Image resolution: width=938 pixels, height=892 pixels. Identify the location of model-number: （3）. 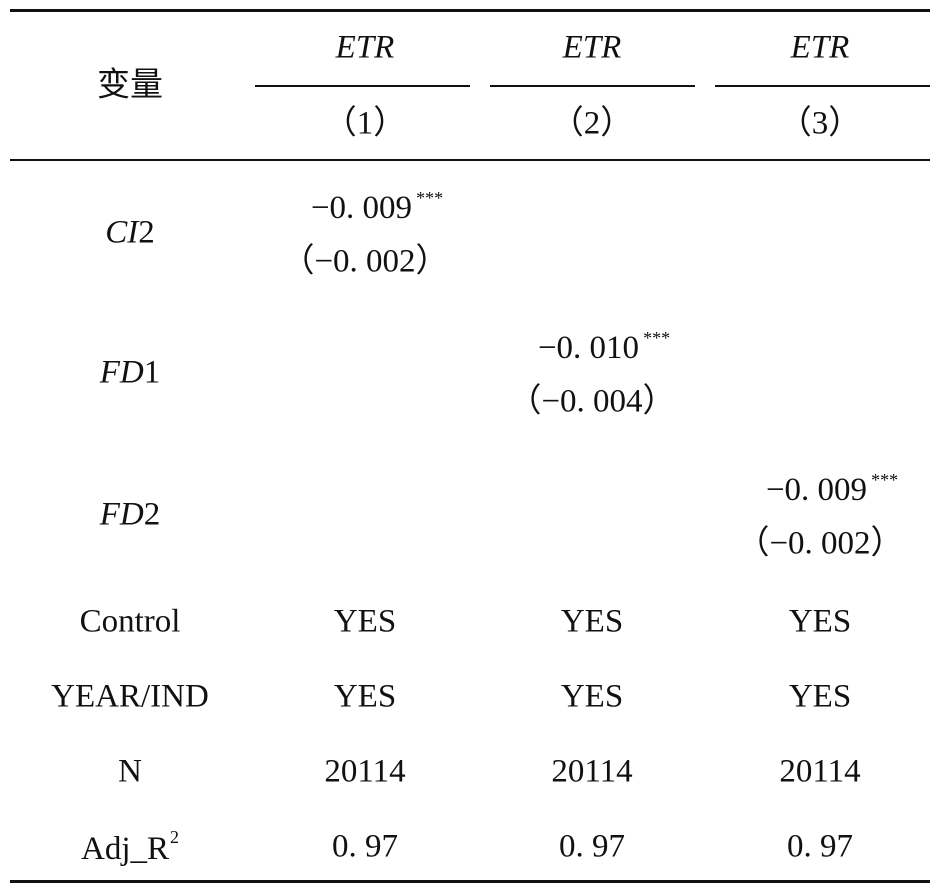
(820, 123).